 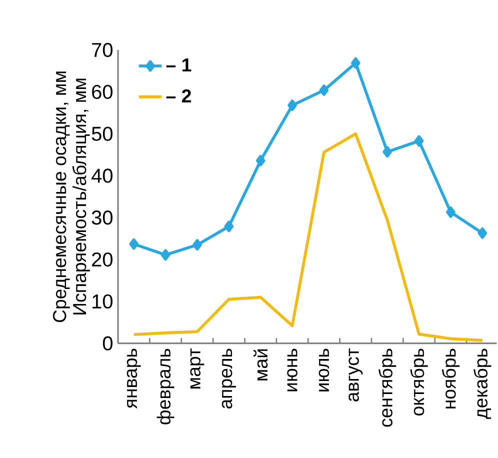 I want to click on x-tick-label: февраль, so click(x=165, y=386).